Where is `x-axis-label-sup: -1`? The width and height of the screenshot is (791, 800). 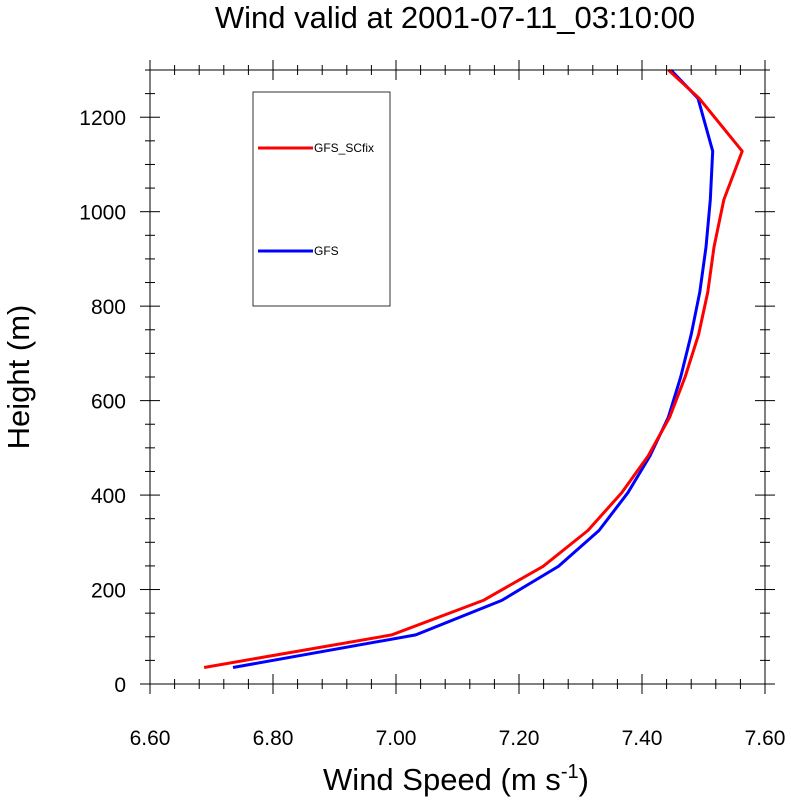 x-axis-label-sup: -1 is located at coordinates (570, 772).